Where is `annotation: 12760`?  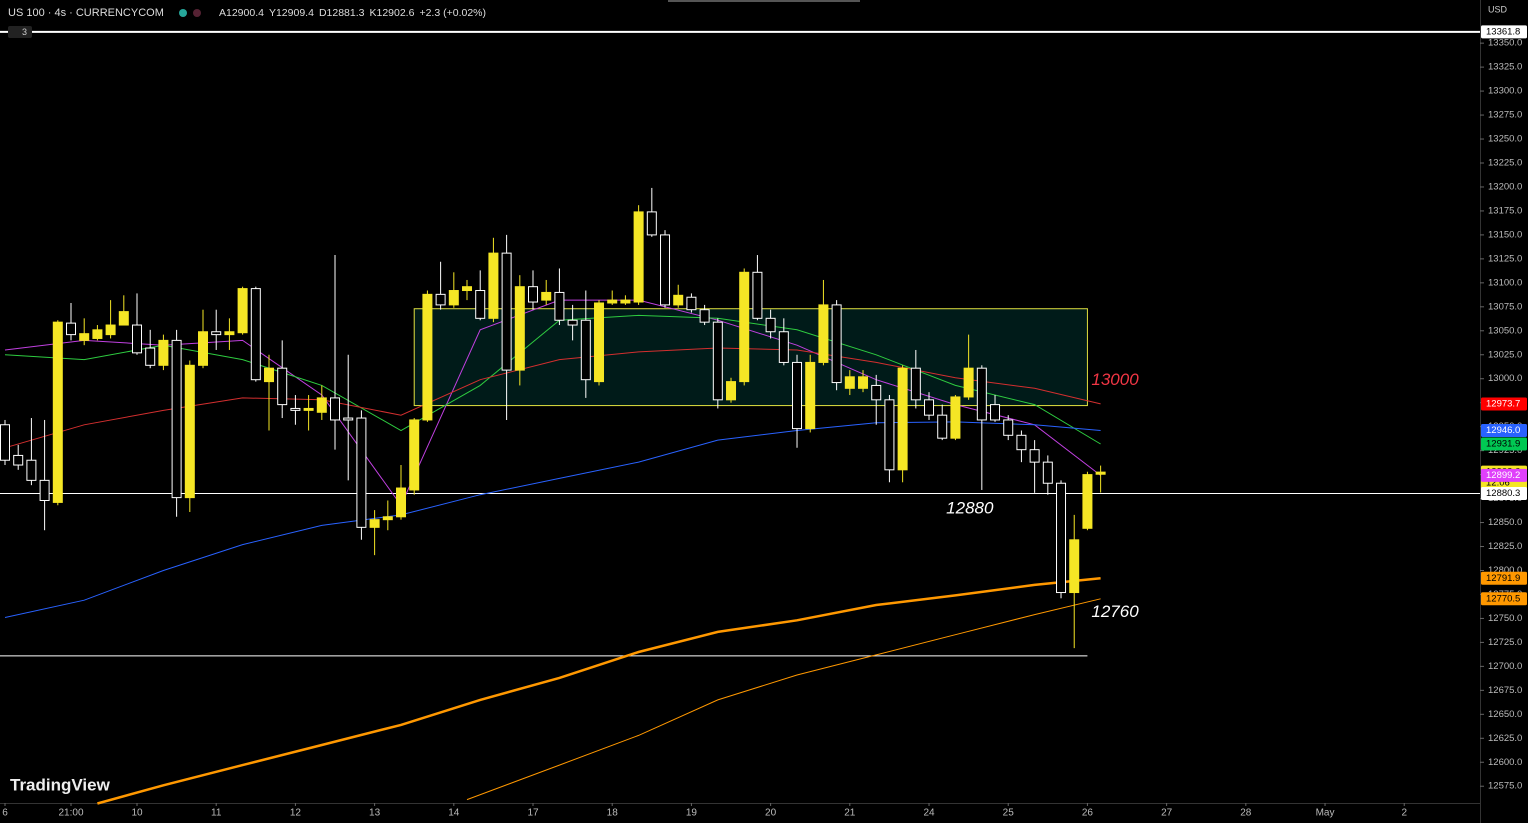
annotation: 12760 is located at coordinates (1115, 611).